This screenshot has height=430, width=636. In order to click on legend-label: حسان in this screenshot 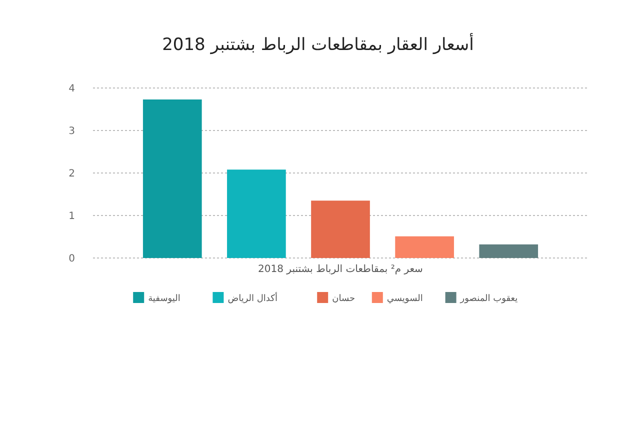, I will do `click(344, 299)`.